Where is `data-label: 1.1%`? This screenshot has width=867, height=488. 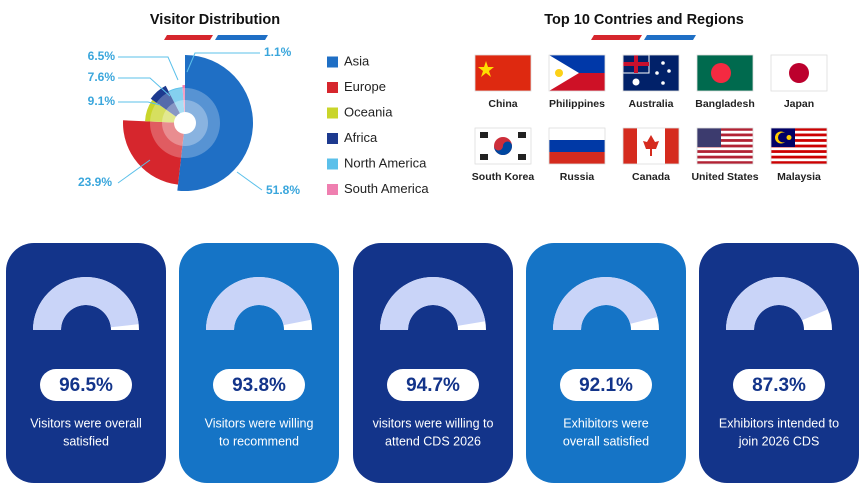 data-label: 1.1% is located at coordinates (278, 52).